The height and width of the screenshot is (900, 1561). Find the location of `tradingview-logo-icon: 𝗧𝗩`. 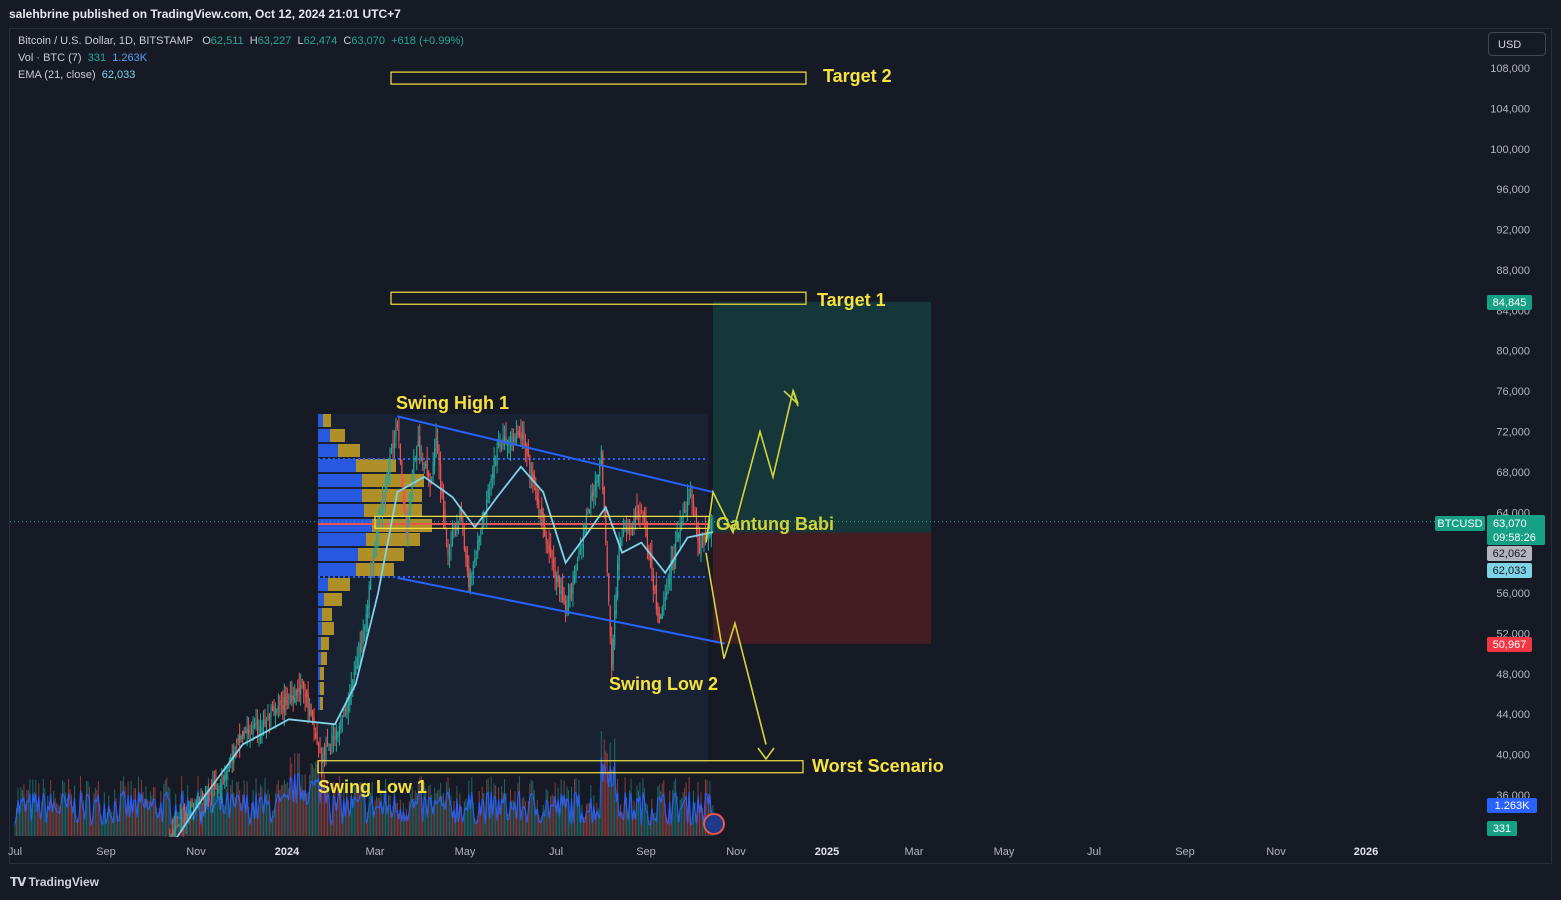

tradingview-logo-icon: 𝗧𝗩 is located at coordinates (18, 882).